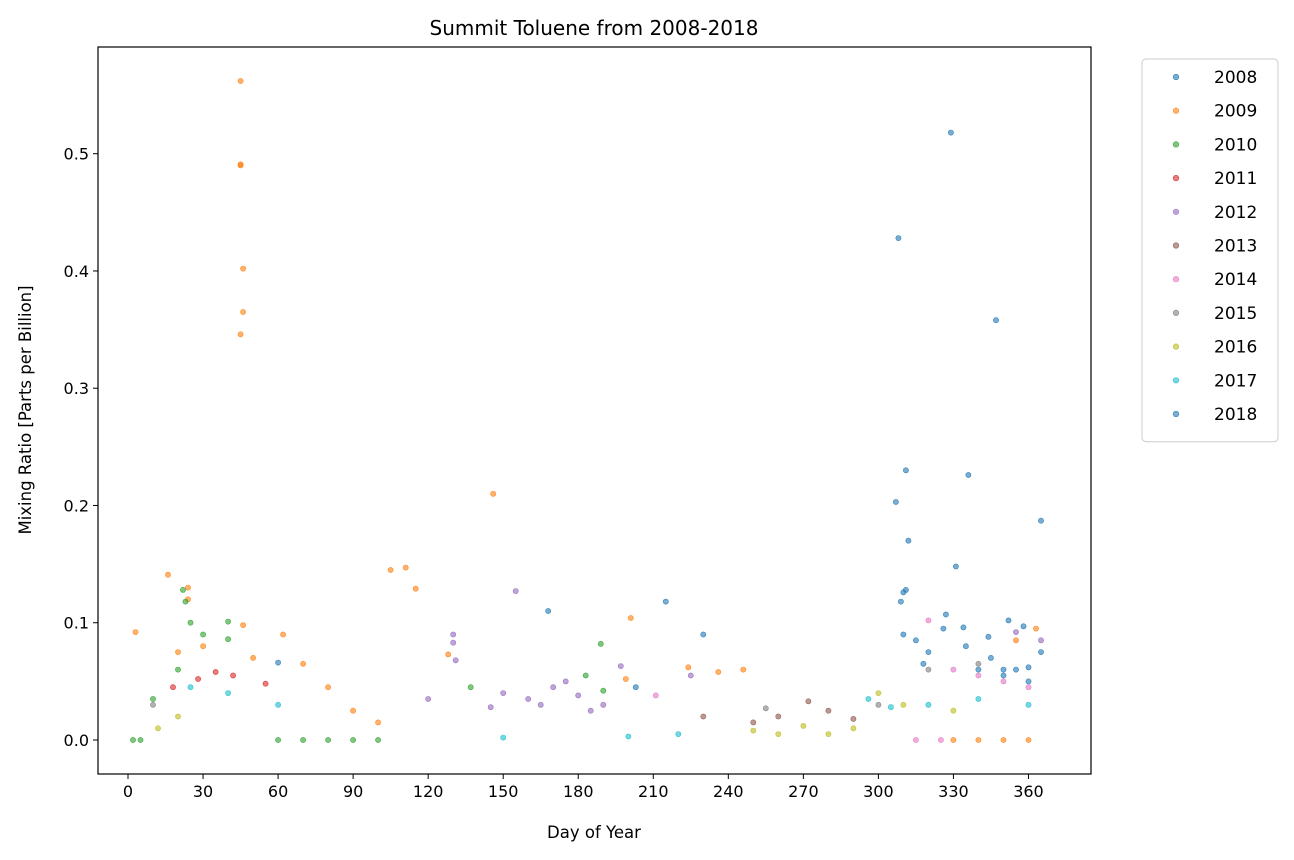 This screenshot has width=1294, height=860. What do you see at coordinates (76, 623) in the screenshot?
I see `y-tick-label: 0.1` at bounding box center [76, 623].